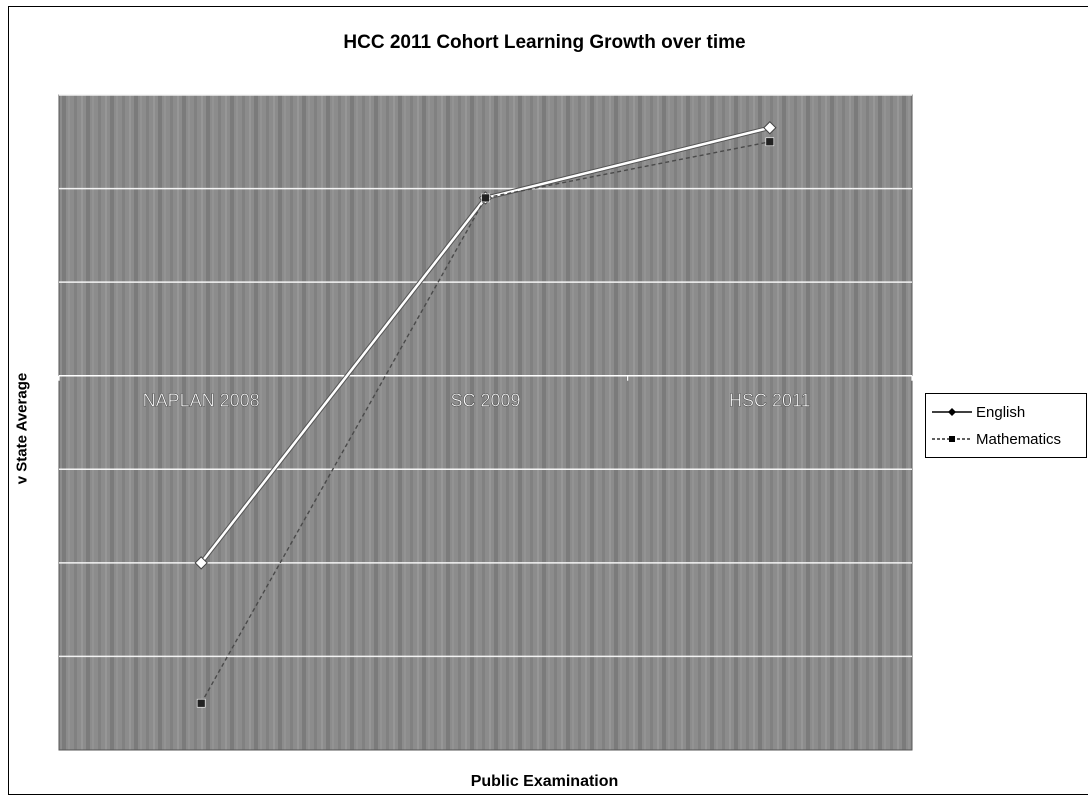 The image size is (1089, 798). I want to click on legend-label-english: English, so click(1001, 412).